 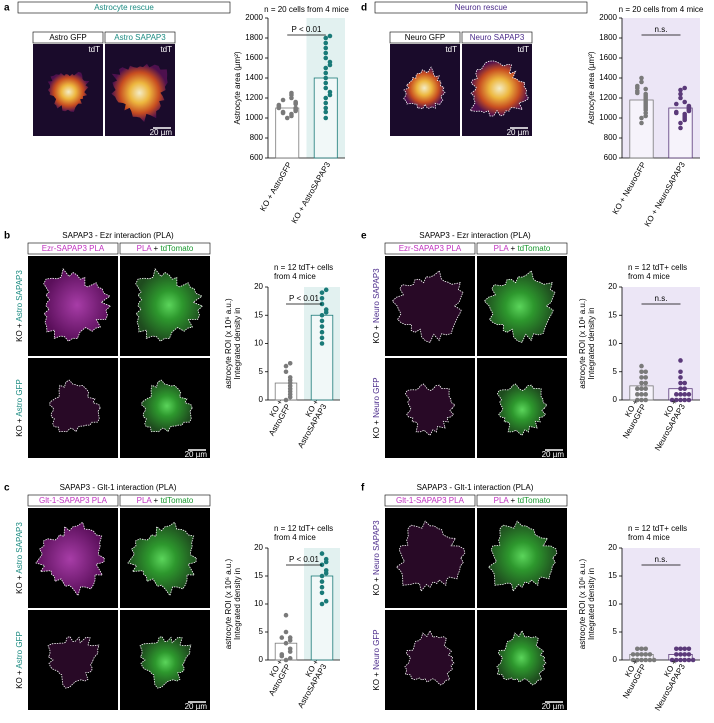 I want to click on panel-letter: f, so click(x=363, y=488).